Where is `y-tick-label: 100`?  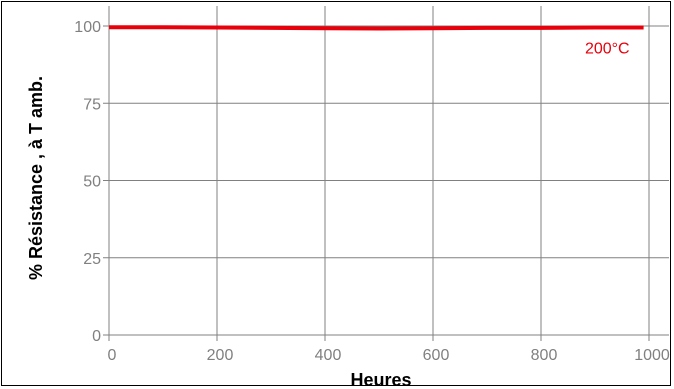 y-tick-label: 100 is located at coordinates (87, 27).